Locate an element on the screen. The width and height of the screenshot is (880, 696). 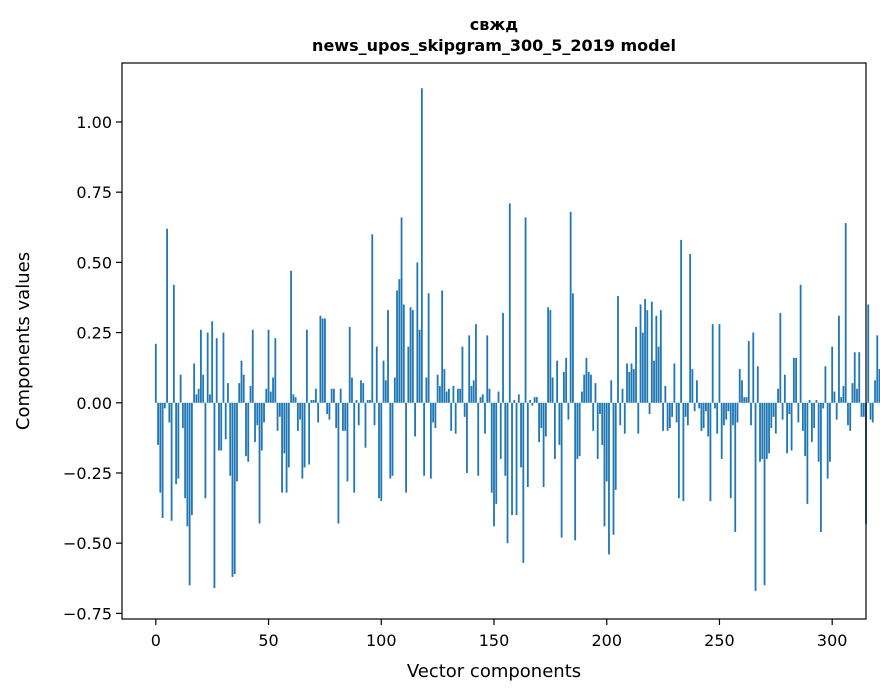
y-tick-label: 0.00 is located at coordinates (94, 403).